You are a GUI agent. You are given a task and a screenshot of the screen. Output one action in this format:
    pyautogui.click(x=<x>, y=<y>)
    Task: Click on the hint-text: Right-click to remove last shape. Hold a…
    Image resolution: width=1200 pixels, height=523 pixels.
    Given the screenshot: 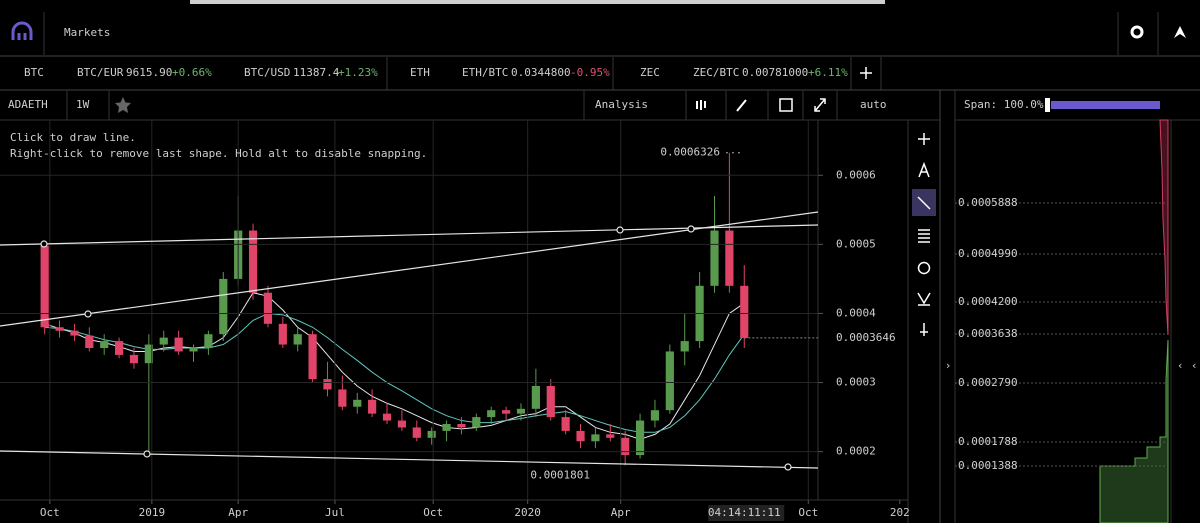 What is the action you would take?
    pyautogui.click(x=218, y=153)
    